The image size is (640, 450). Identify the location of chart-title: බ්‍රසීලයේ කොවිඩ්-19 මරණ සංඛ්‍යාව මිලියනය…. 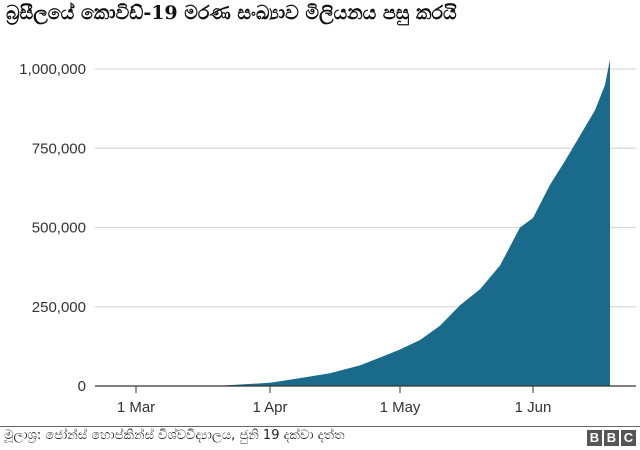
(231, 13).